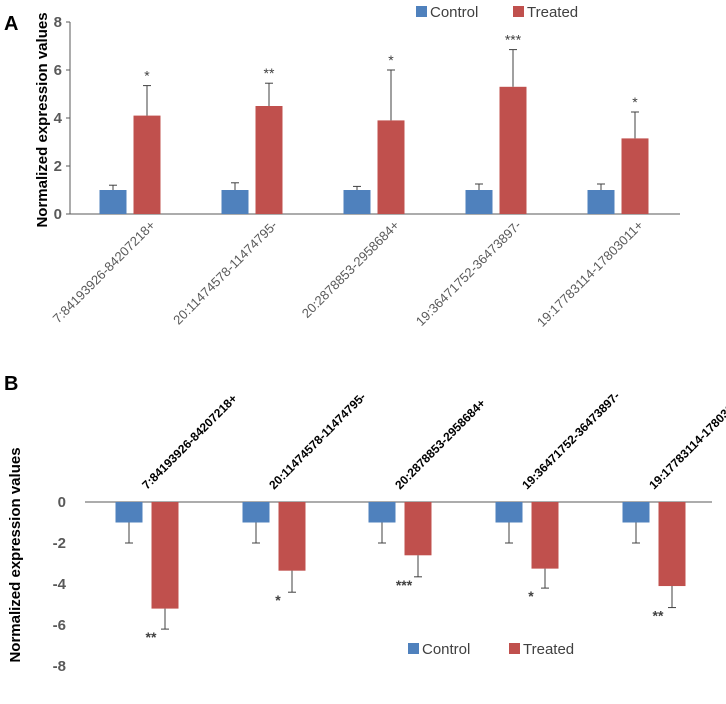 This screenshot has width=726, height=704. I want to click on panel-a-x-tick-label: 19:36471752-36473897-, so click(468, 273).